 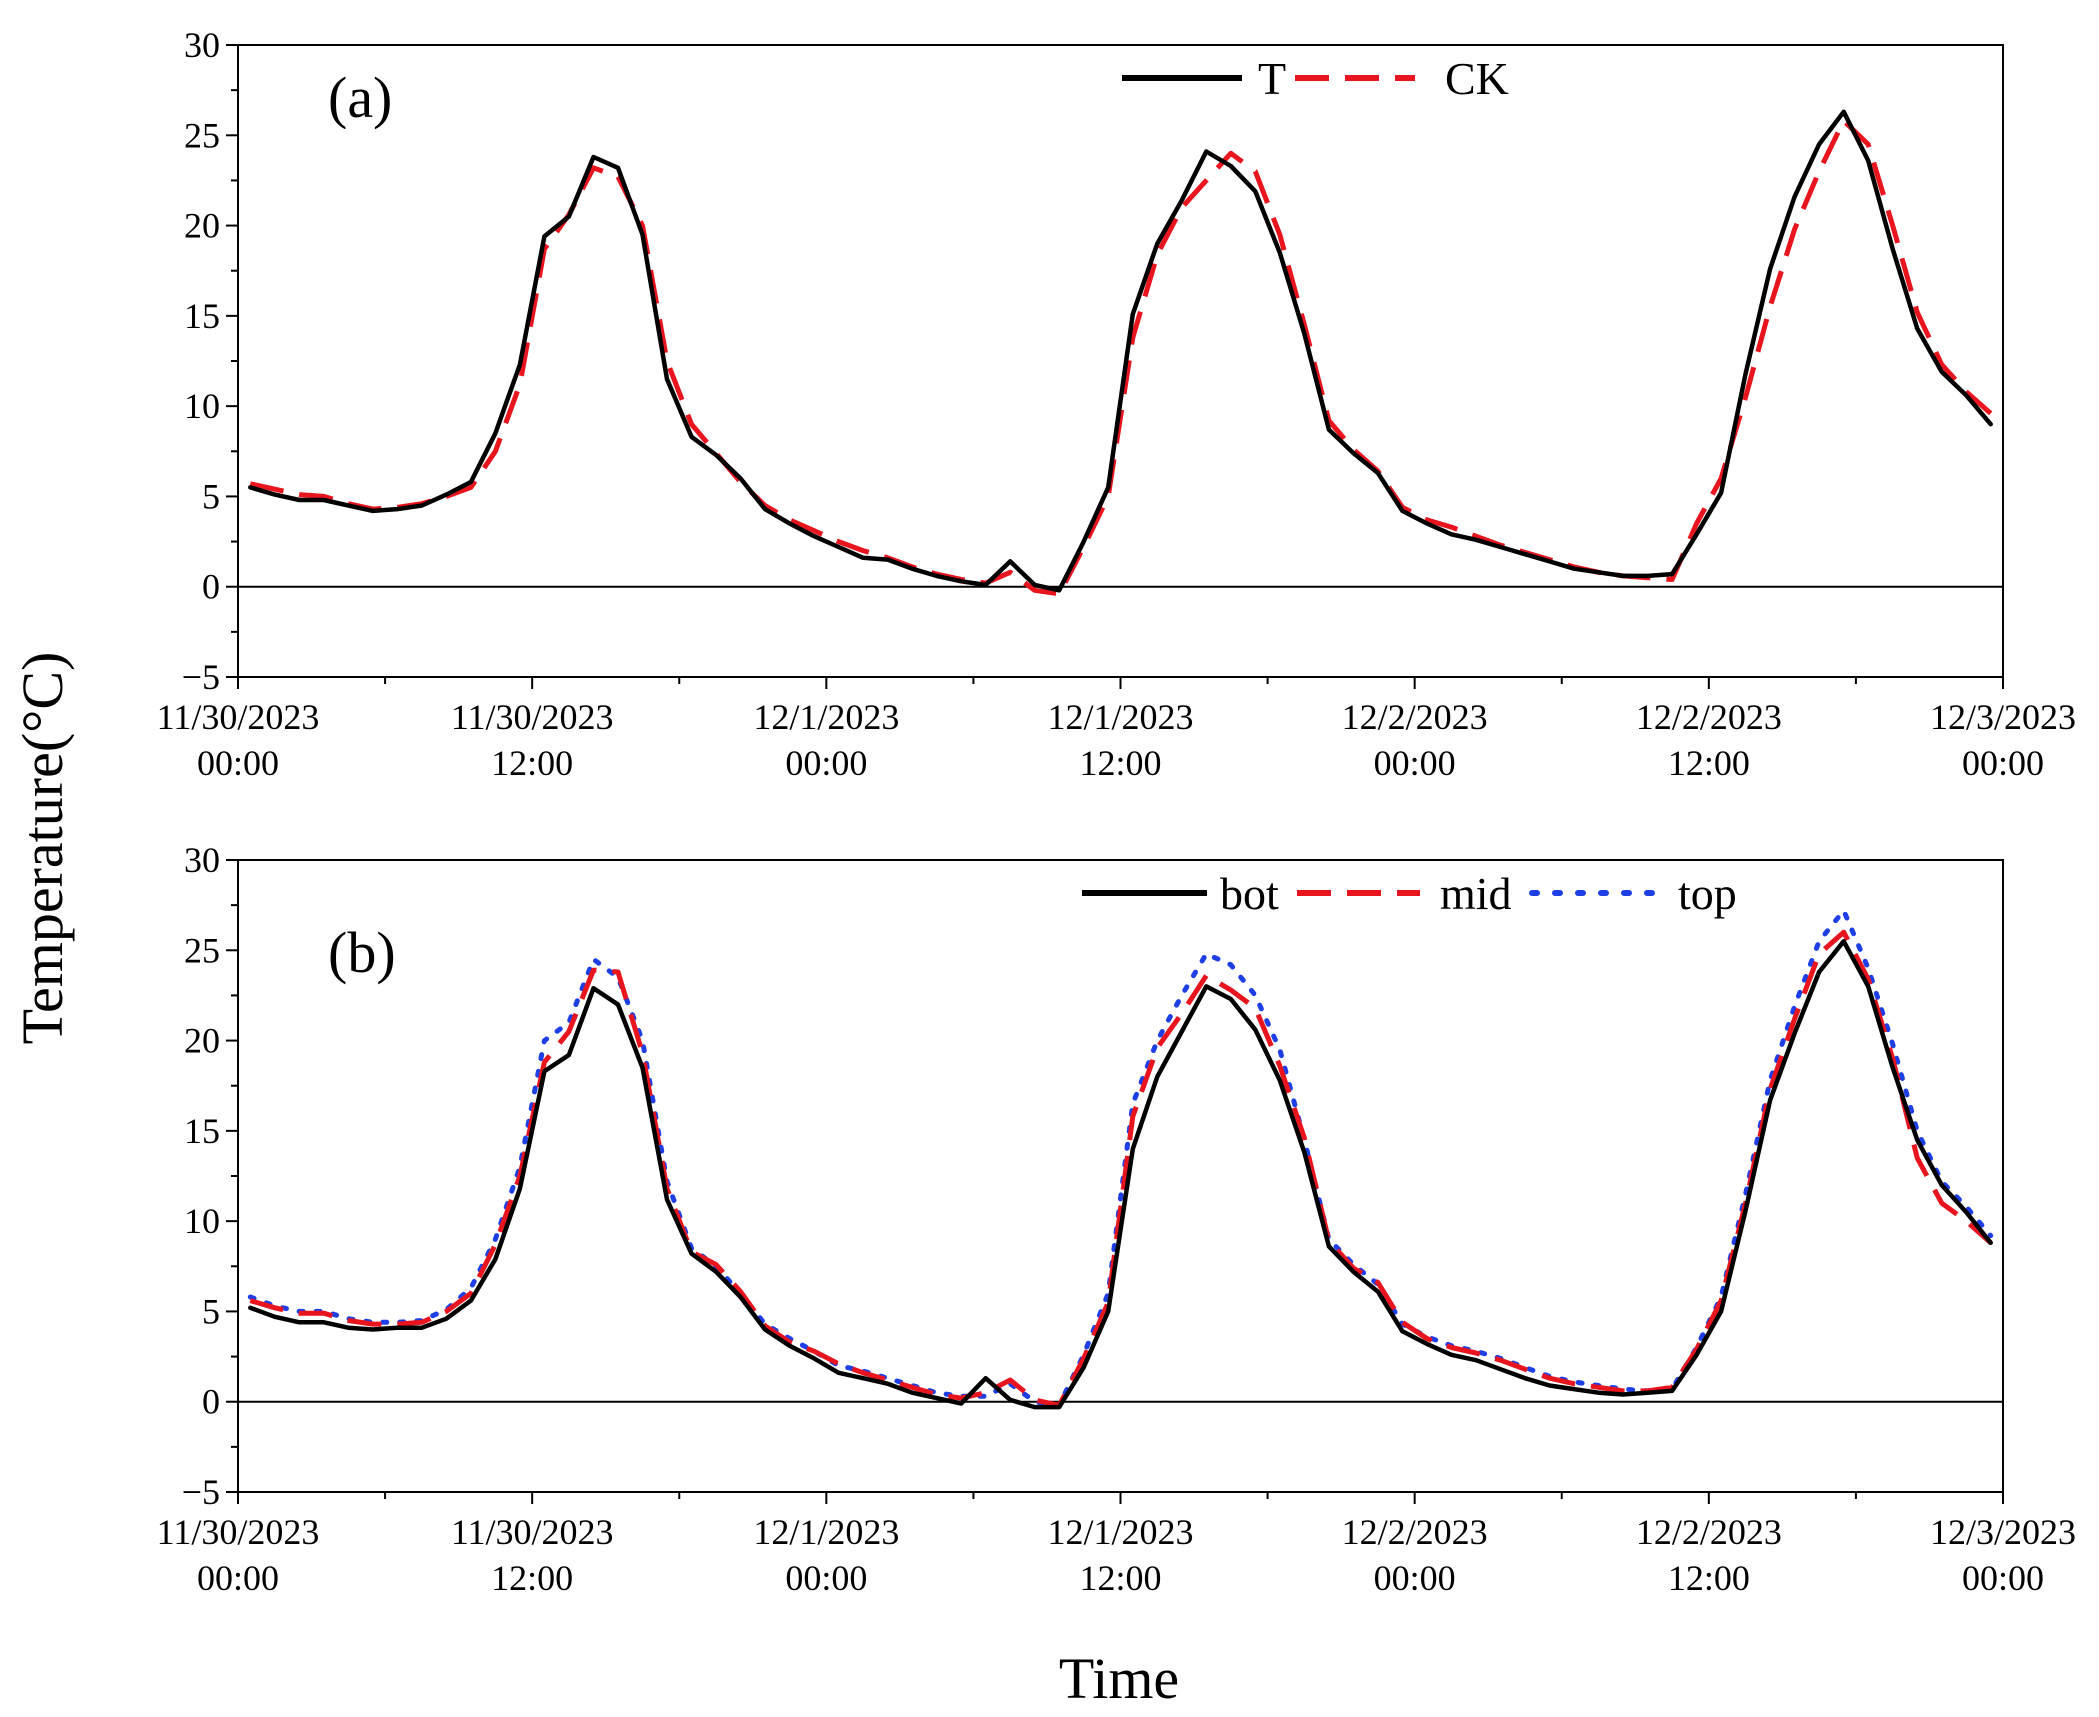 What do you see at coordinates (1272, 78) in the screenshot?
I see `legend-label-T: T` at bounding box center [1272, 78].